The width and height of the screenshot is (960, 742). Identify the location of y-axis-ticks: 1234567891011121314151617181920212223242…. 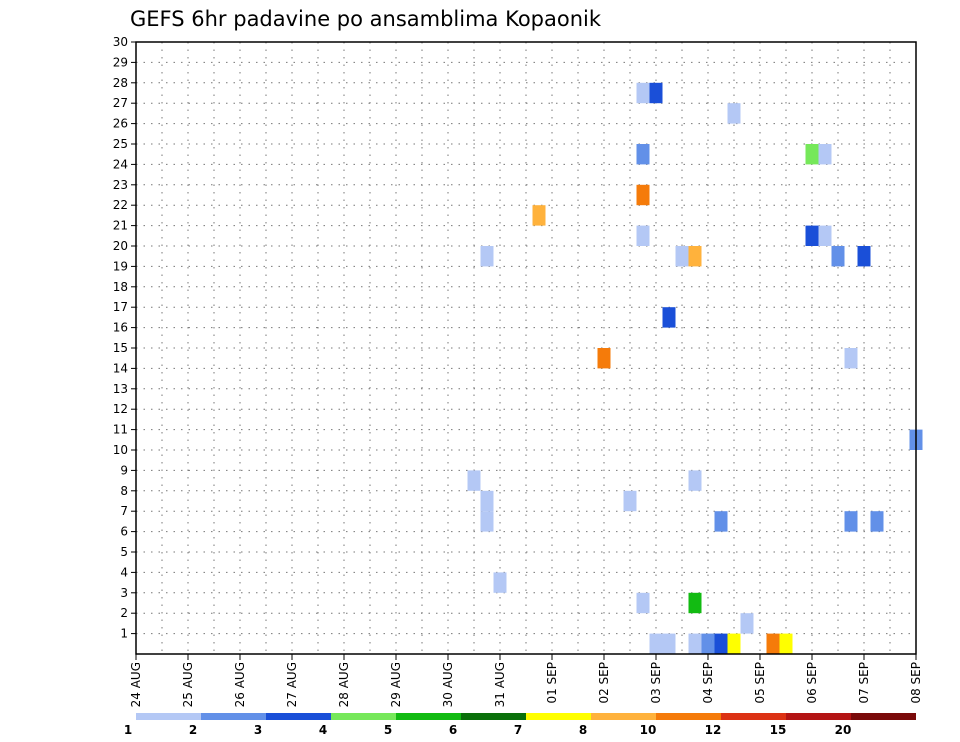
(124, 338).